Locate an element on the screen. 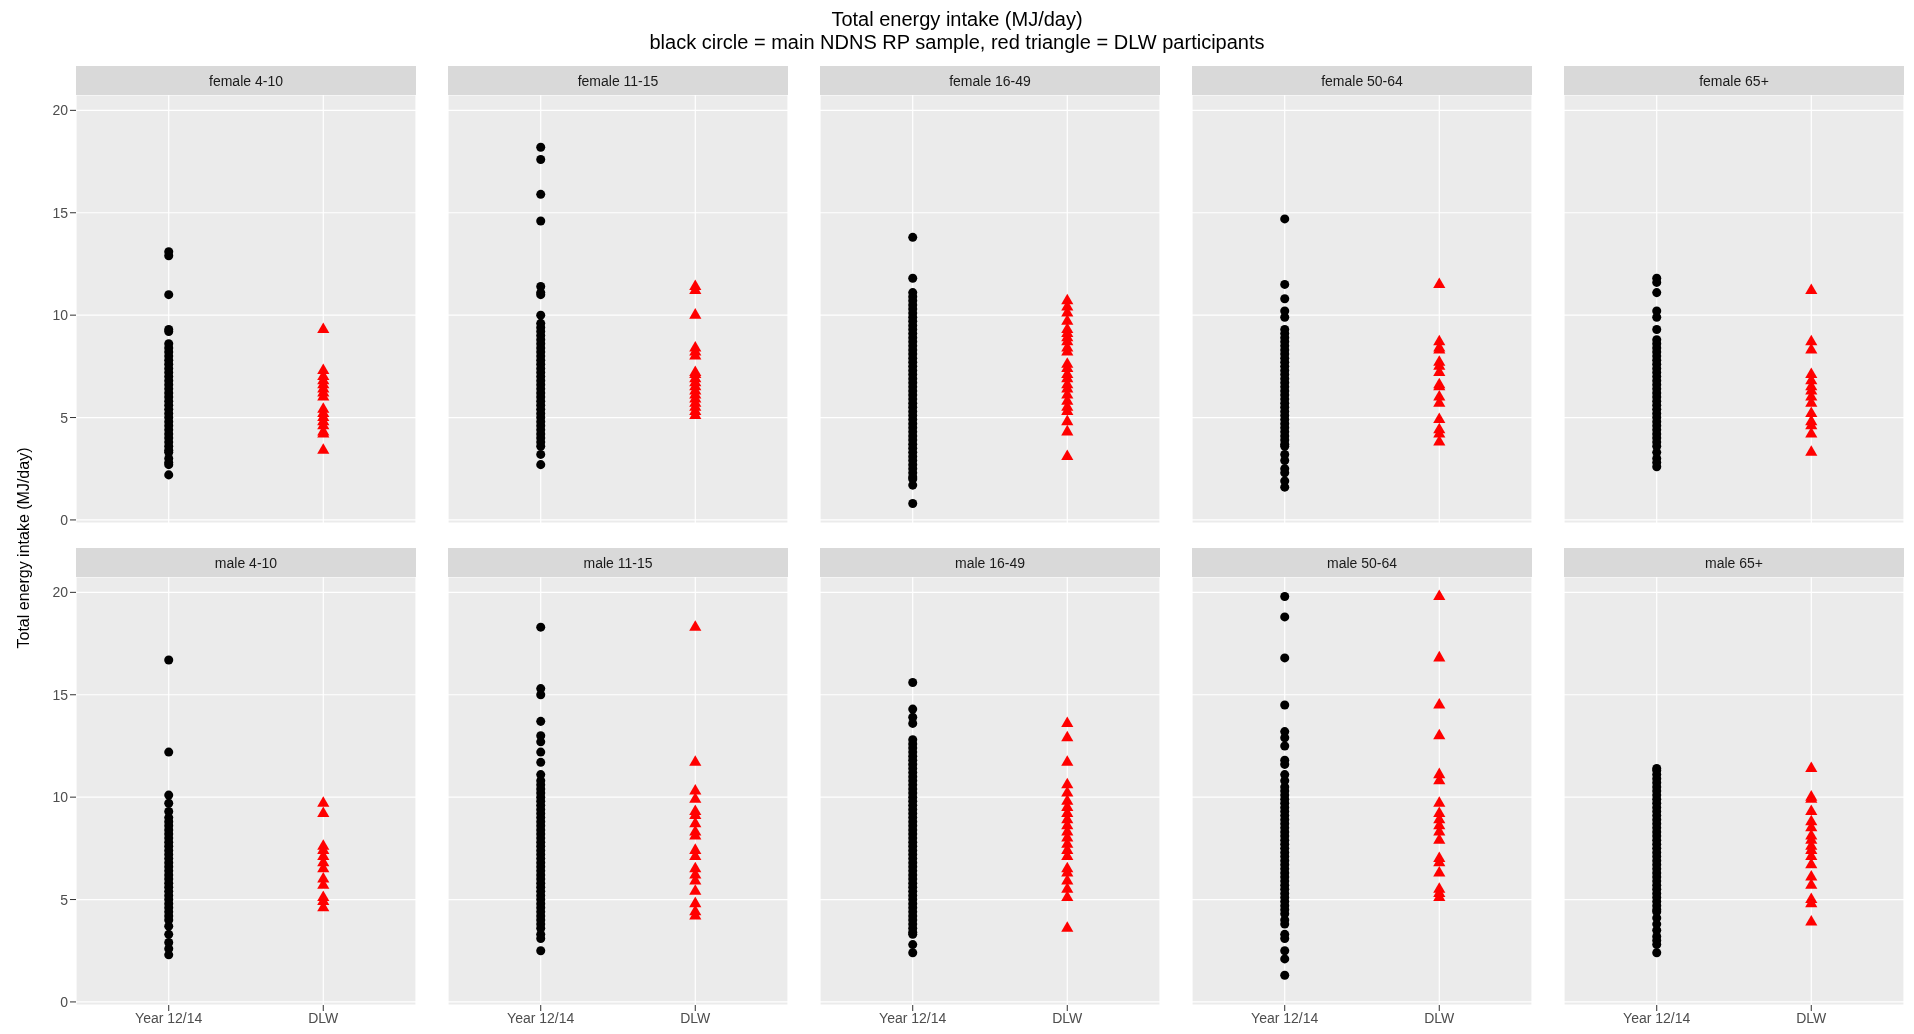  chart-title: male 11-15 is located at coordinates (618, 562).